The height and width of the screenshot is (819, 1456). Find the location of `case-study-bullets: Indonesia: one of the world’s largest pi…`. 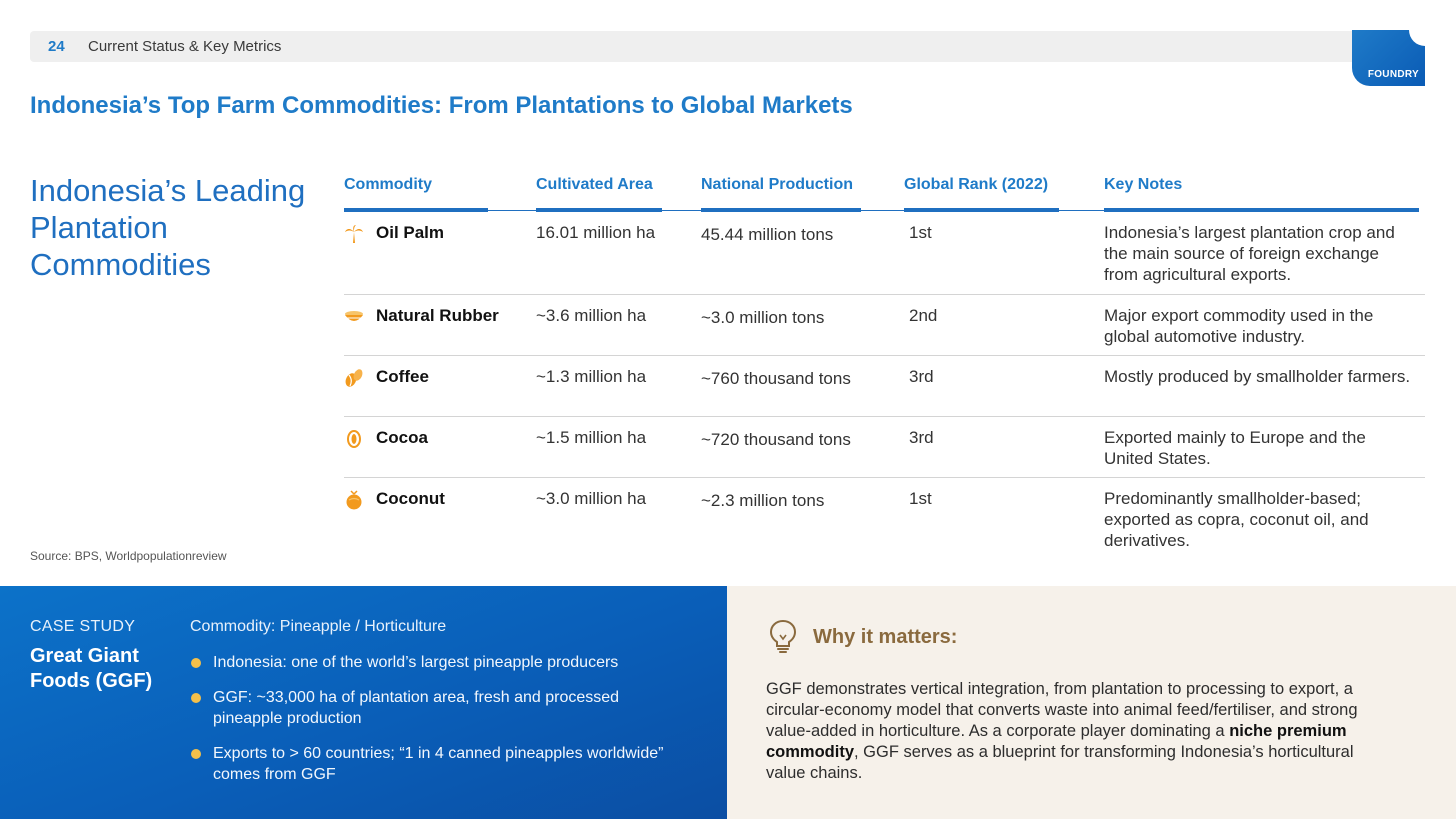

case-study-bullets: Indonesia: one of the world’s largest pi… is located at coordinates (435, 725).